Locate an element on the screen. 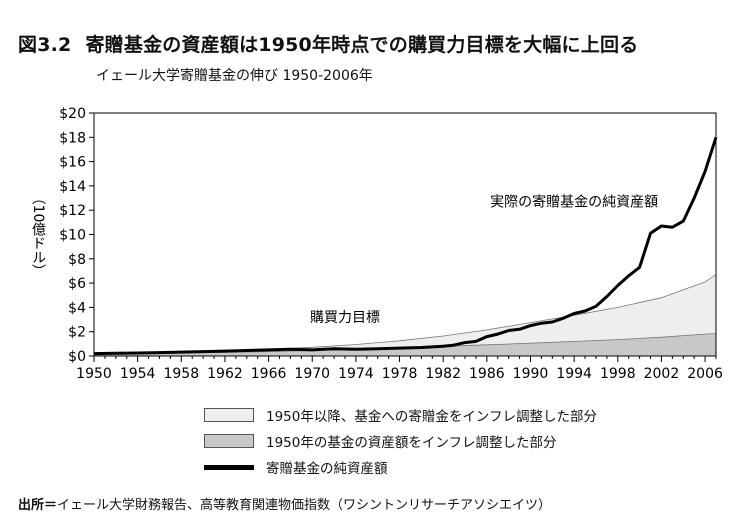 The image size is (746, 524). x-tick-label: 1970 is located at coordinates (312, 374).